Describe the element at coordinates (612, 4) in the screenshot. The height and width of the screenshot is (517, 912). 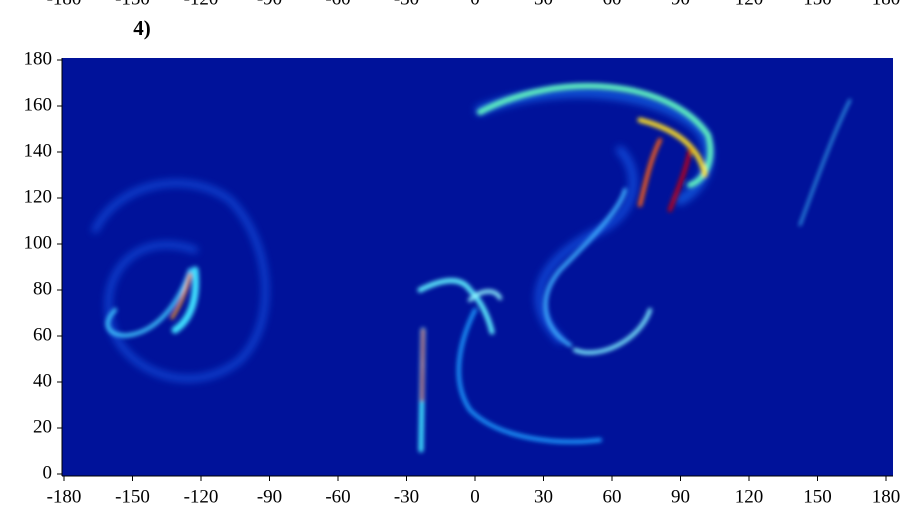
I see `top-x-tick-label: 60` at that location.